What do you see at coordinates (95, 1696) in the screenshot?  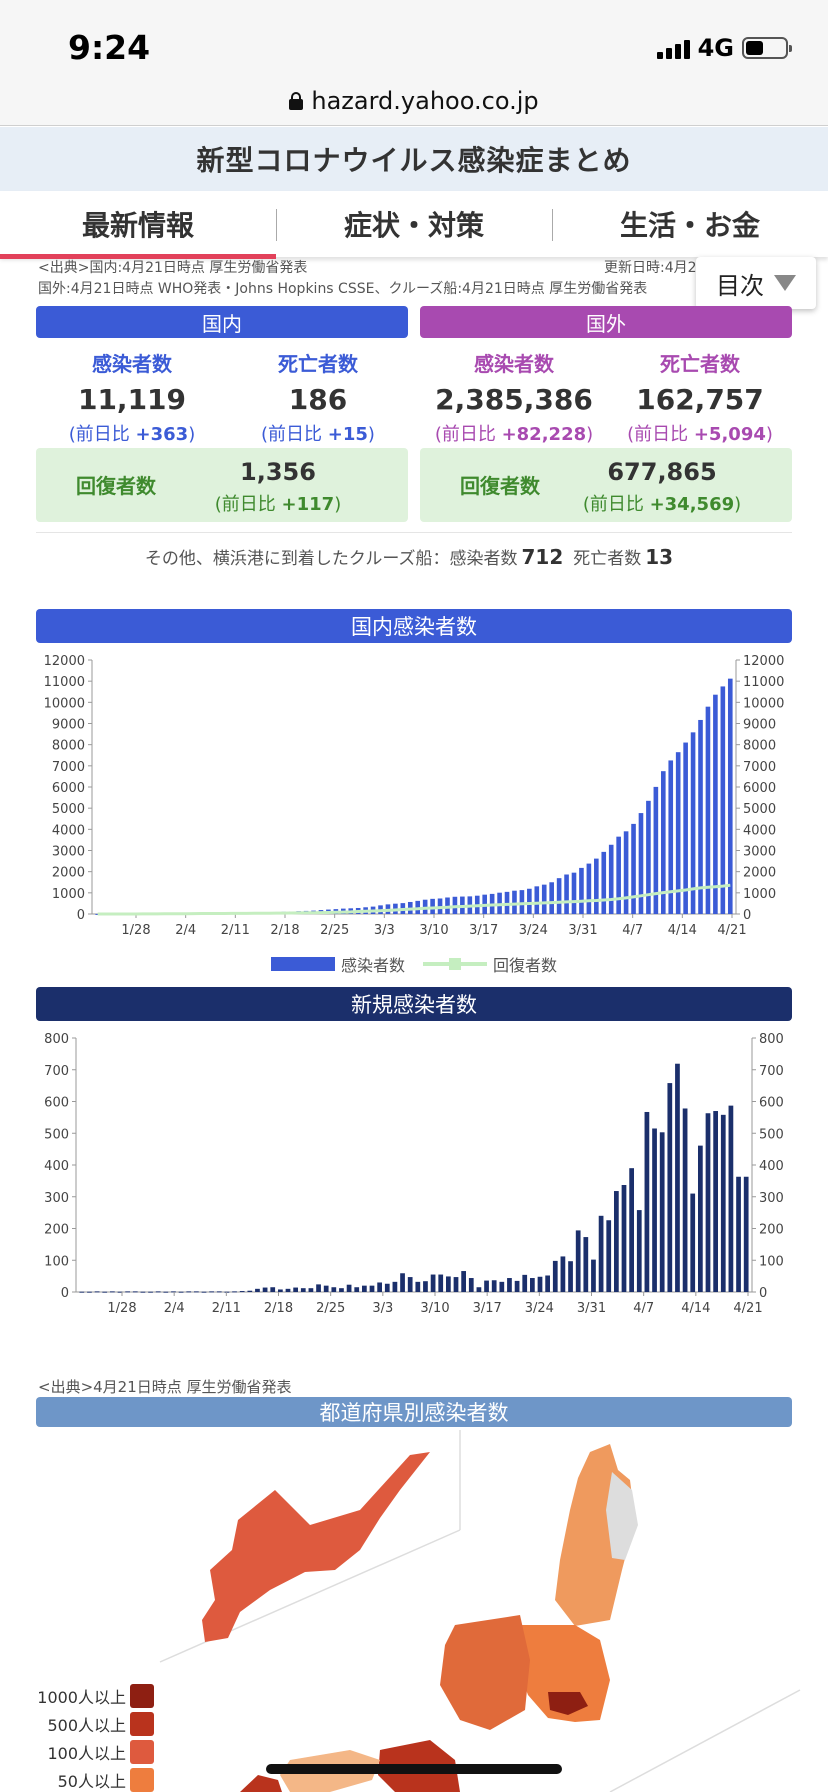 I see `map-legend-item: 1000人以上` at bounding box center [95, 1696].